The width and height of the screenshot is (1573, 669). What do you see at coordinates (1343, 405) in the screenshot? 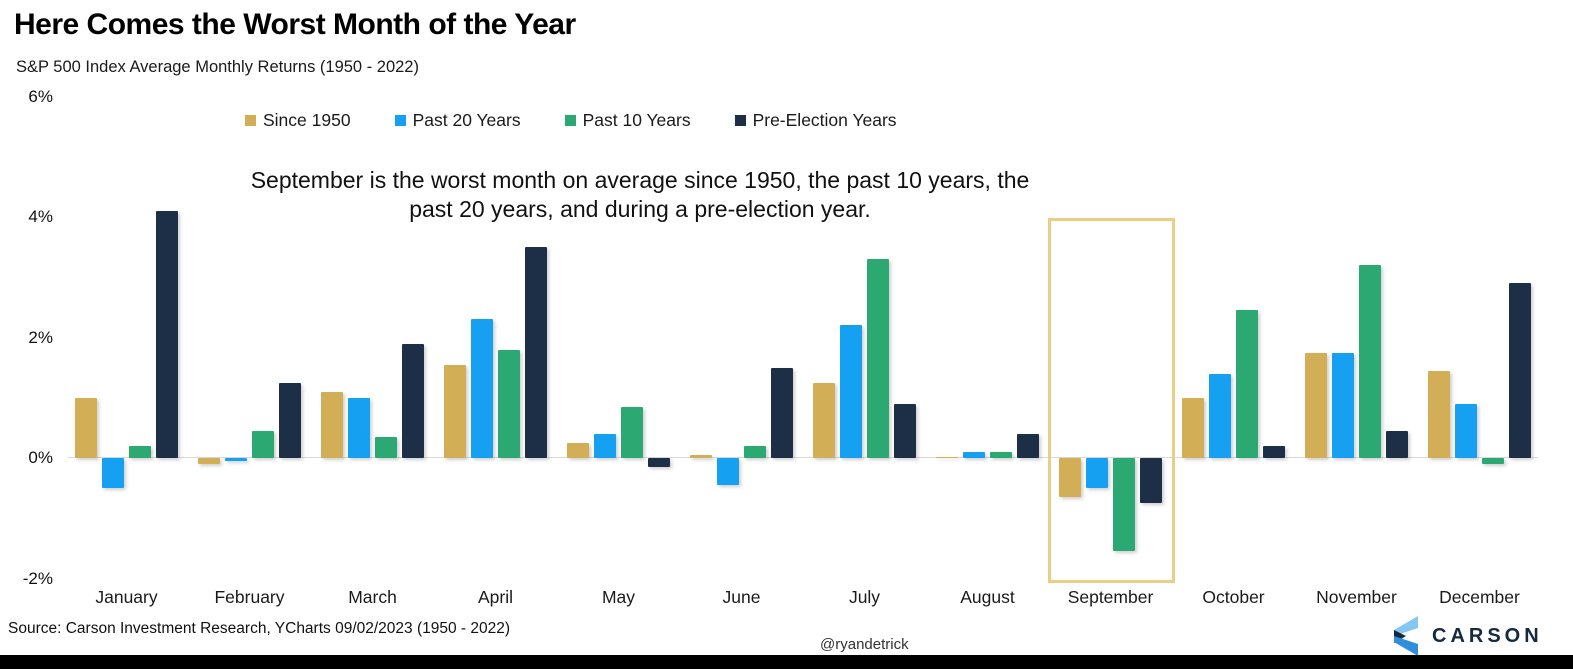
I see `bar-november-past-20-years` at bounding box center [1343, 405].